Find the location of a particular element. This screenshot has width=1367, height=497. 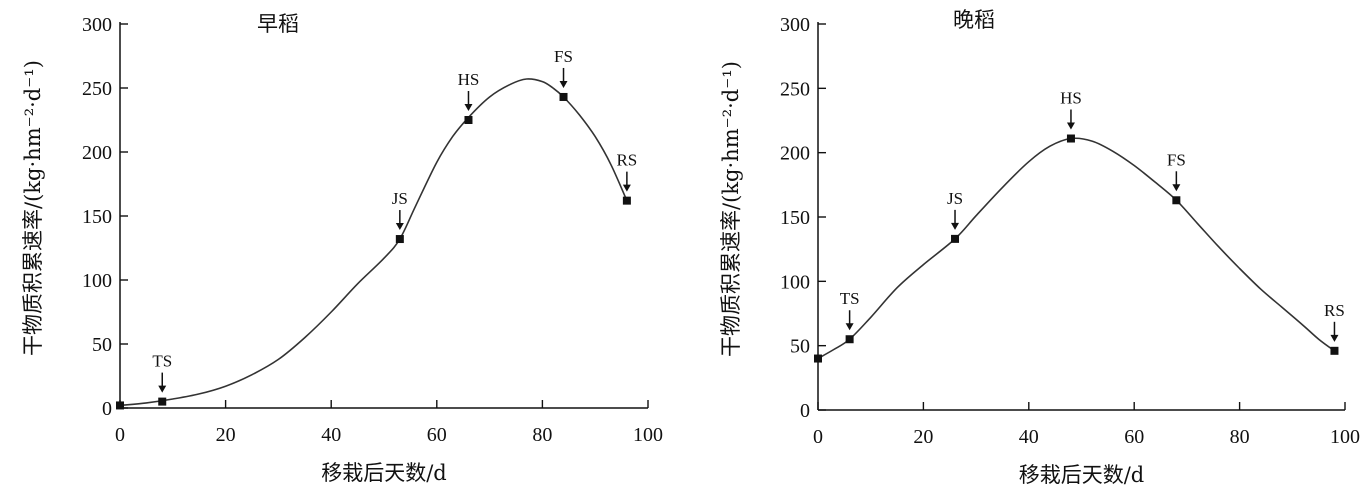

panel-title: 晚稻 is located at coordinates (974, 20).